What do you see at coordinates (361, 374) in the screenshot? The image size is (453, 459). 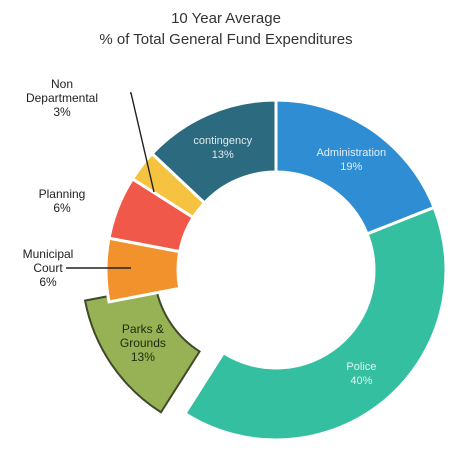 I see `slice-label-police: Police 40%` at bounding box center [361, 374].